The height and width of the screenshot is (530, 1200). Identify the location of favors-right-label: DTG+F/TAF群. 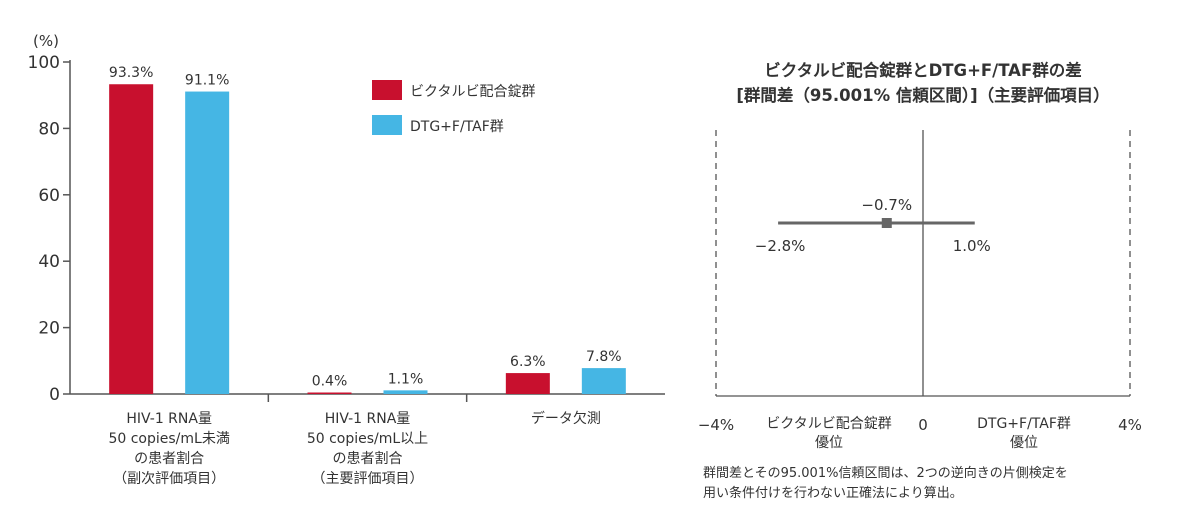
(1024, 424).